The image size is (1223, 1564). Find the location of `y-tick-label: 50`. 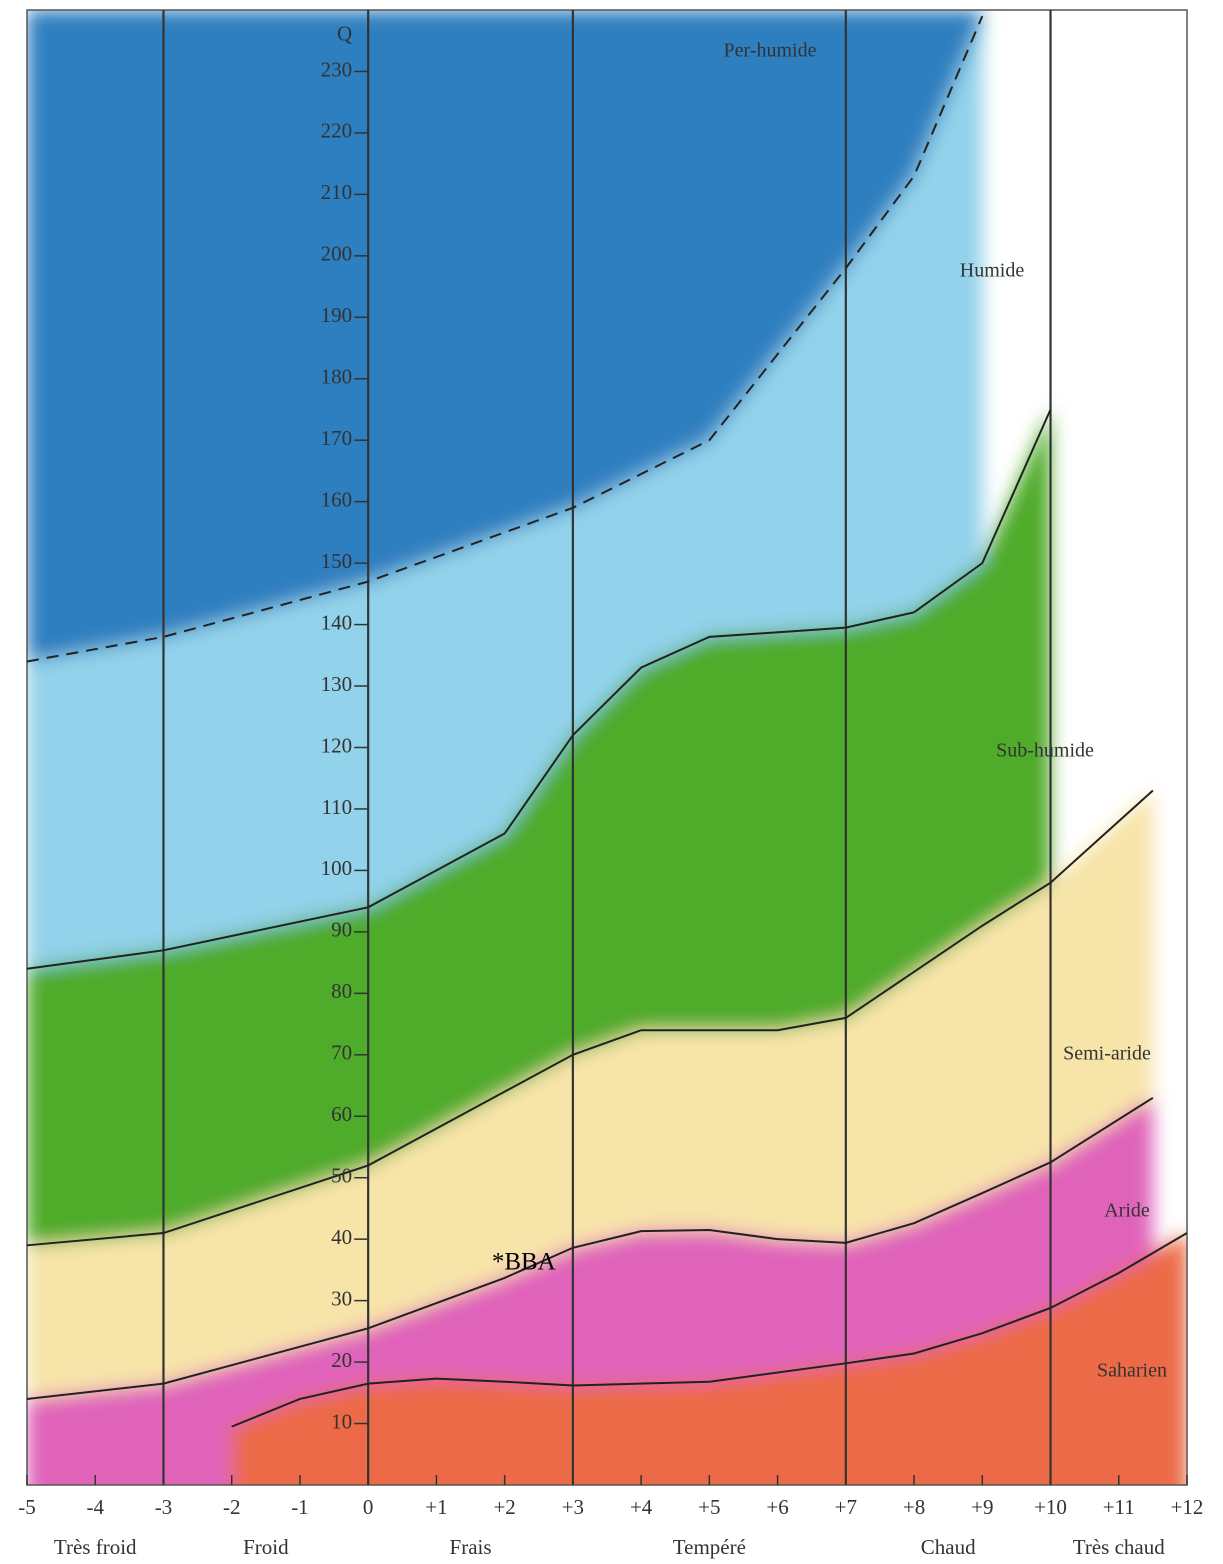

y-tick-label: 50 is located at coordinates (341, 1176).